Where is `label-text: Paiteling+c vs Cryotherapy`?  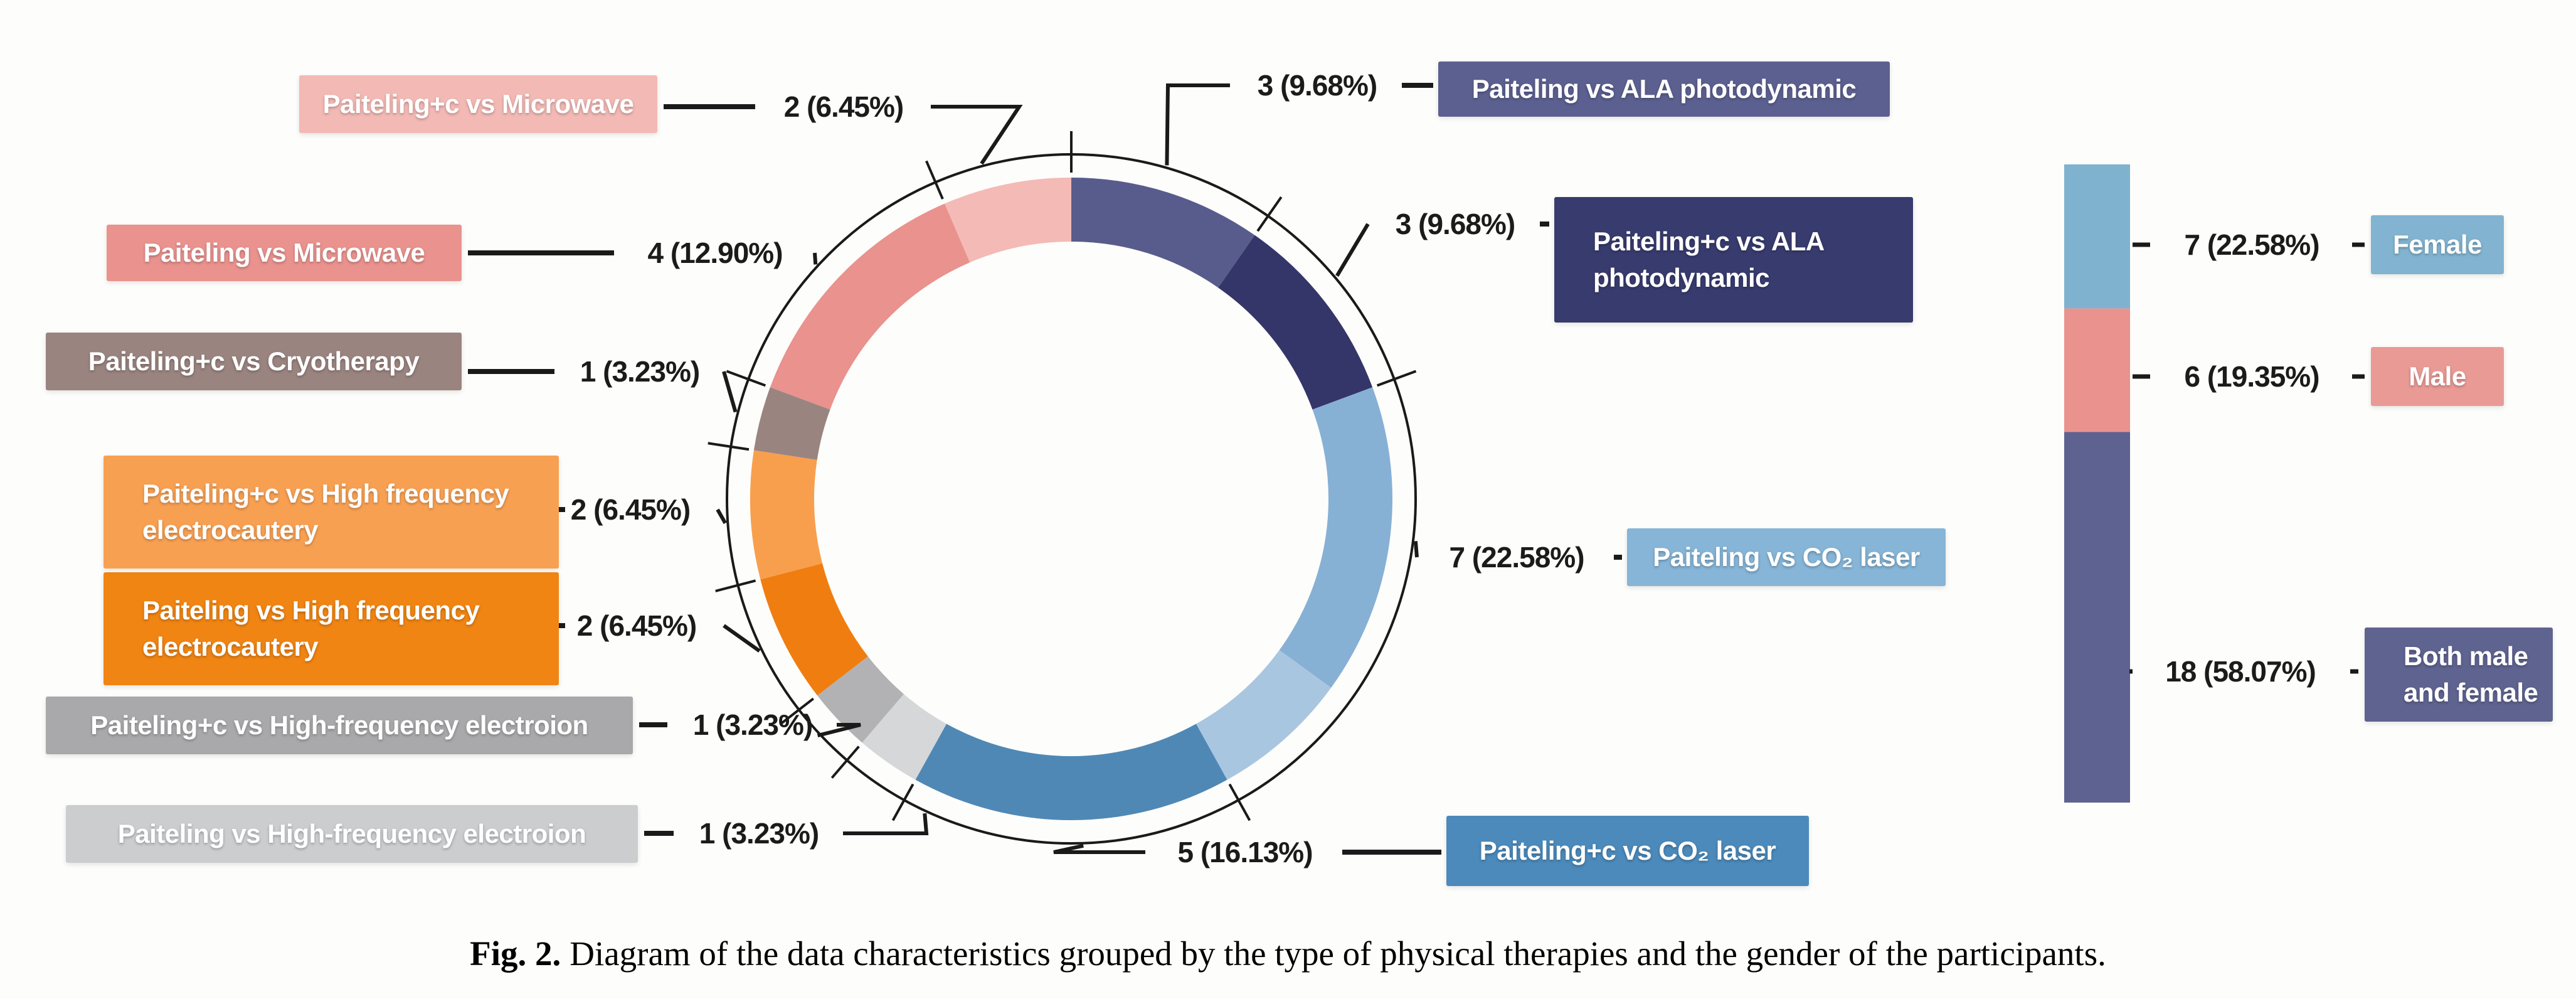 label-text: Paiteling+c vs Cryotherapy is located at coordinates (254, 361).